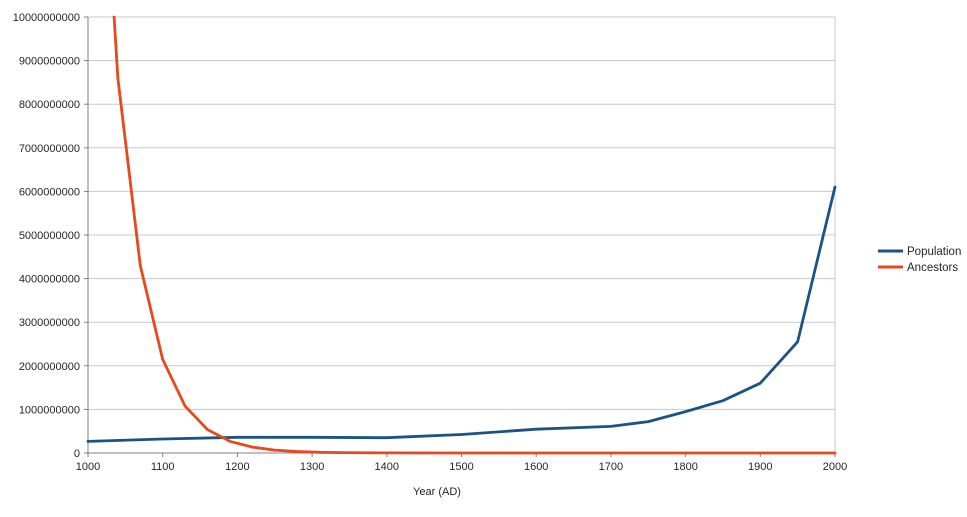  What do you see at coordinates (77, 454) in the screenshot?
I see `y-tick-label: 0` at bounding box center [77, 454].